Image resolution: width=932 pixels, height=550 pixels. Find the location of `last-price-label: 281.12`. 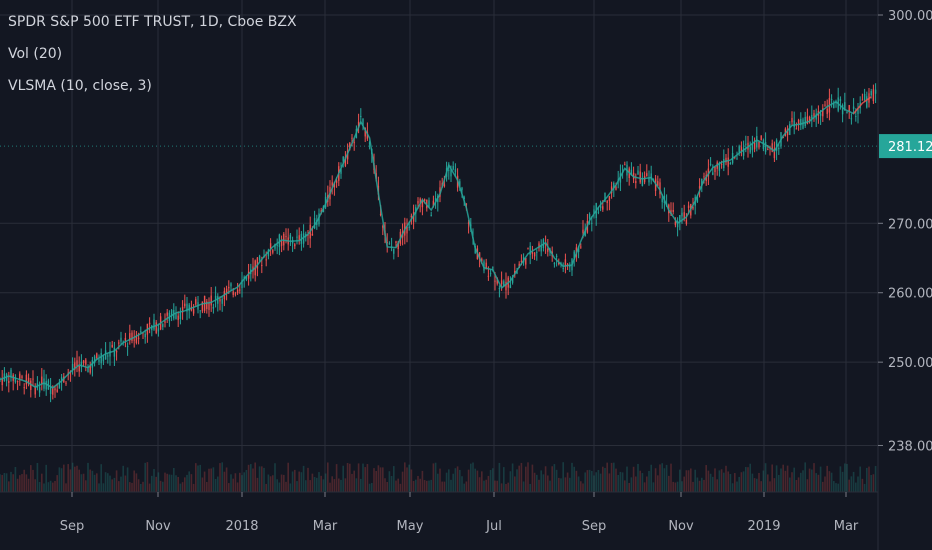

last-price-label: 281.12 is located at coordinates (910, 147).